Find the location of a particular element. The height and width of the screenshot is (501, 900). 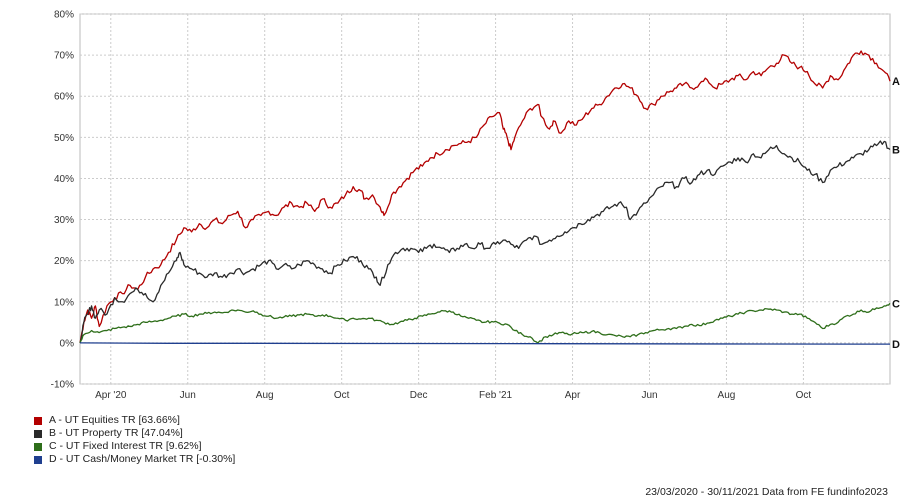

legend-item-a: A - UT Equities TR [63.66%] is located at coordinates (134, 420).